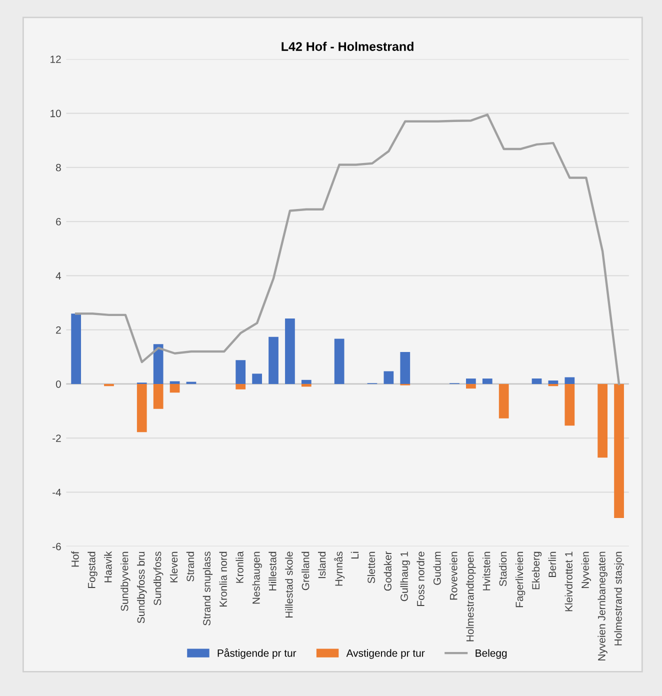  What do you see at coordinates (58, 384) in the screenshot?
I see `y-tick-label: 0` at bounding box center [58, 384].